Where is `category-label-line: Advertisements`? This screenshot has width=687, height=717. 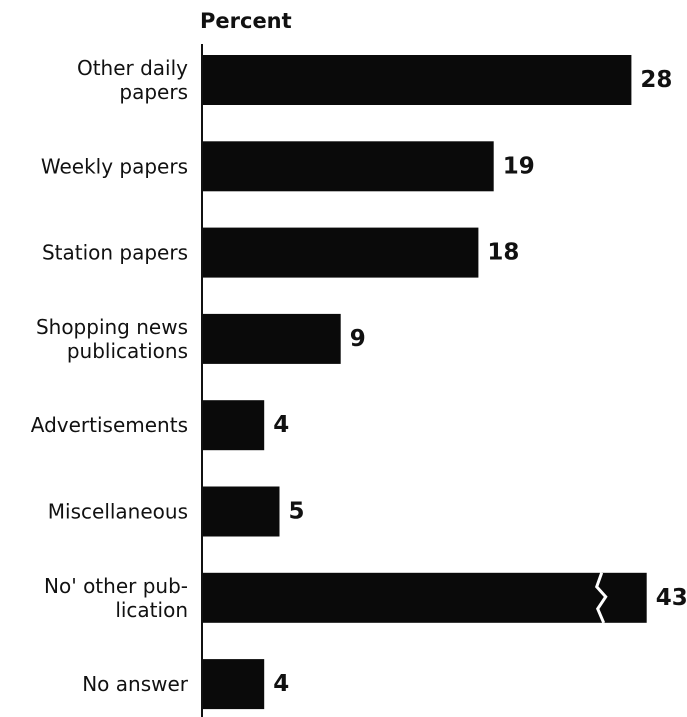
category-label-line: Advertisements is located at coordinates (109, 425).